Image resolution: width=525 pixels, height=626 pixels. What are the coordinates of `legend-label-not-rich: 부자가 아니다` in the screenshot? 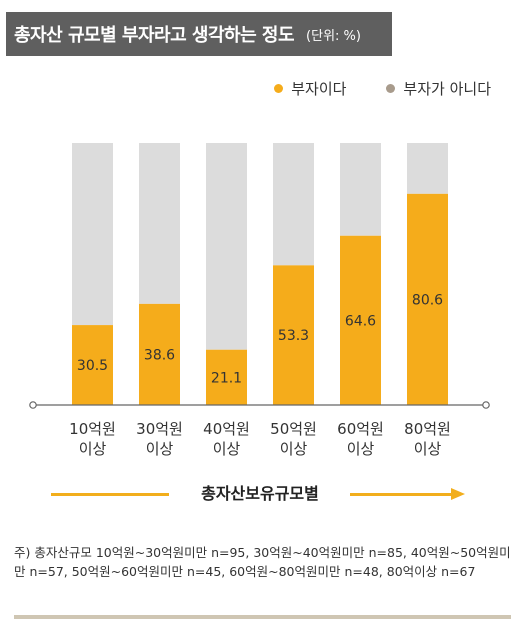 It's located at (447, 89).